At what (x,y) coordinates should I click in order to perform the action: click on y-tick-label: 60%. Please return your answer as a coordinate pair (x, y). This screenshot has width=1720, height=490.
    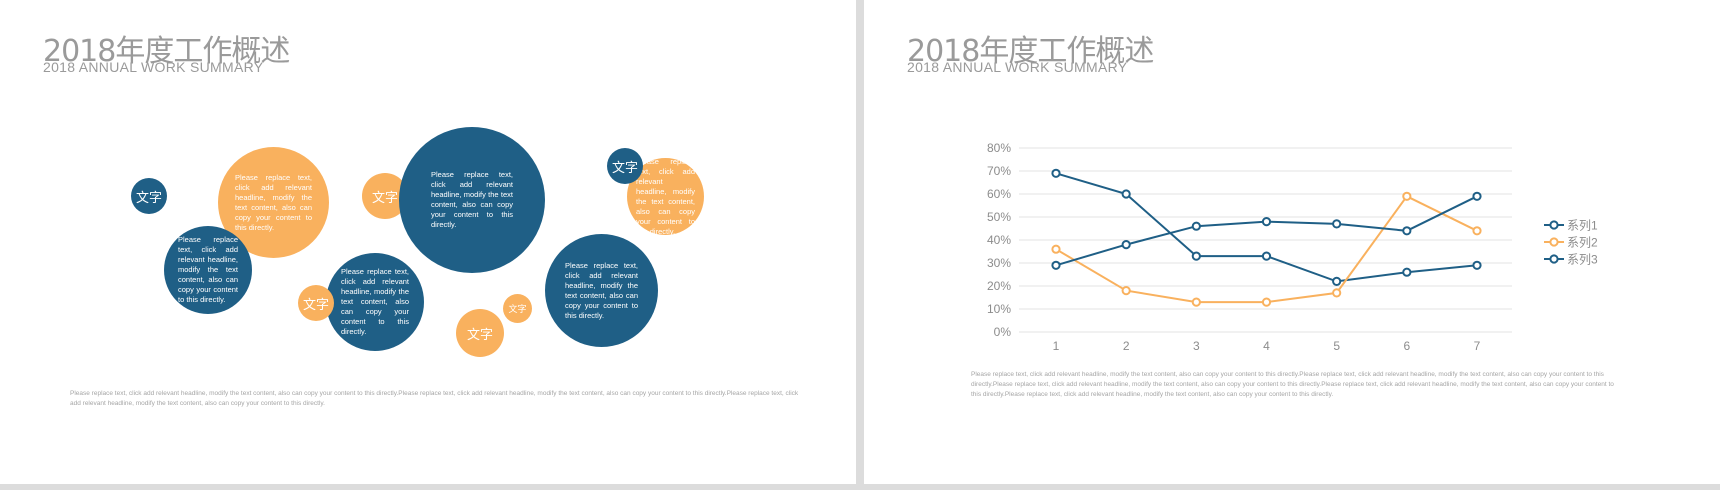
    Looking at the image, I should click on (999, 194).